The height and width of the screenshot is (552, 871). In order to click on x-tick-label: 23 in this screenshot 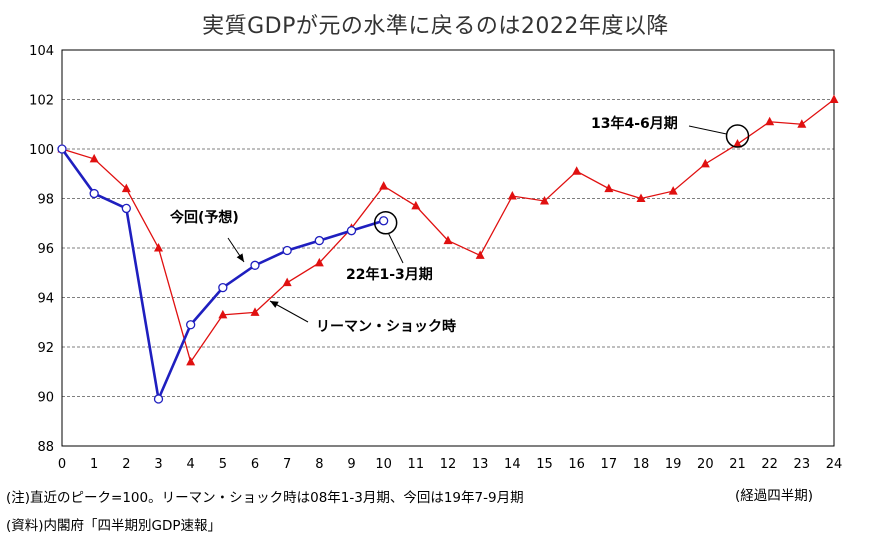, I will do `click(802, 464)`.